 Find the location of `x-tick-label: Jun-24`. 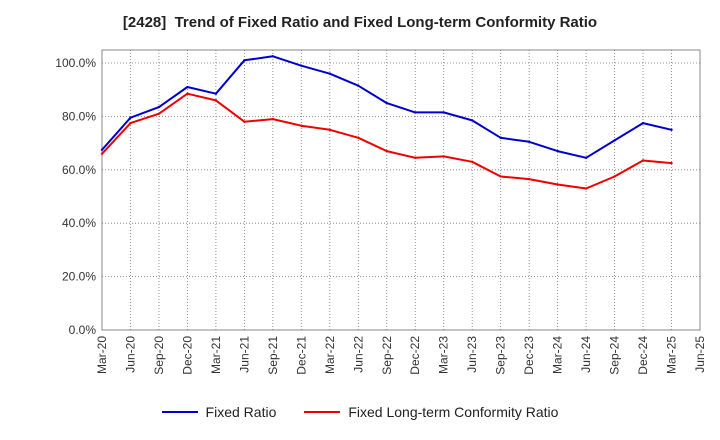

x-tick-label: Jun-24 is located at coordinates (586, 354).